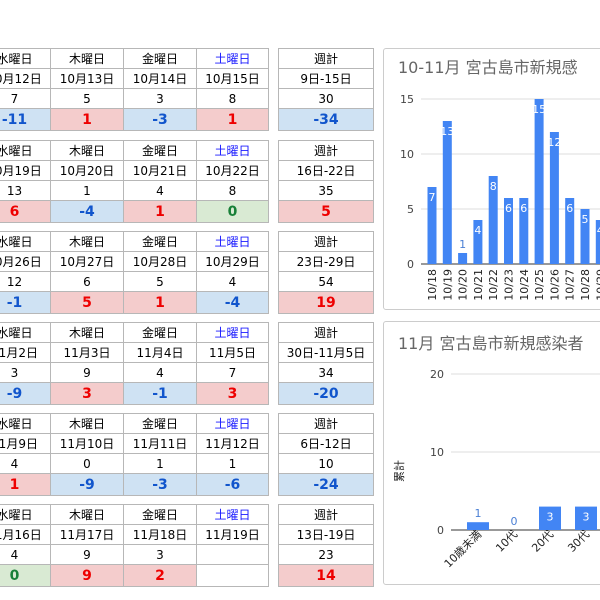 The height and width of the screenshot is (600, 600). What do you see at coordinates (326, 443) in the screenshot?
I see `range-cell: 6日-12日` at bounding box center [326, 443].